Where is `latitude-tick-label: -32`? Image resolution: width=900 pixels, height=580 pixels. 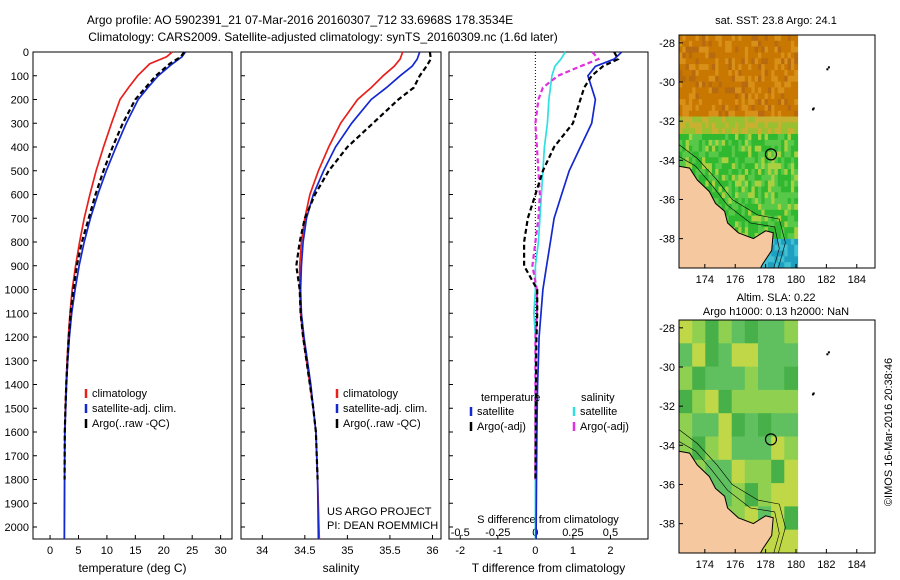
latitude-tick-label: -32 is located at coordinates (667, 407).